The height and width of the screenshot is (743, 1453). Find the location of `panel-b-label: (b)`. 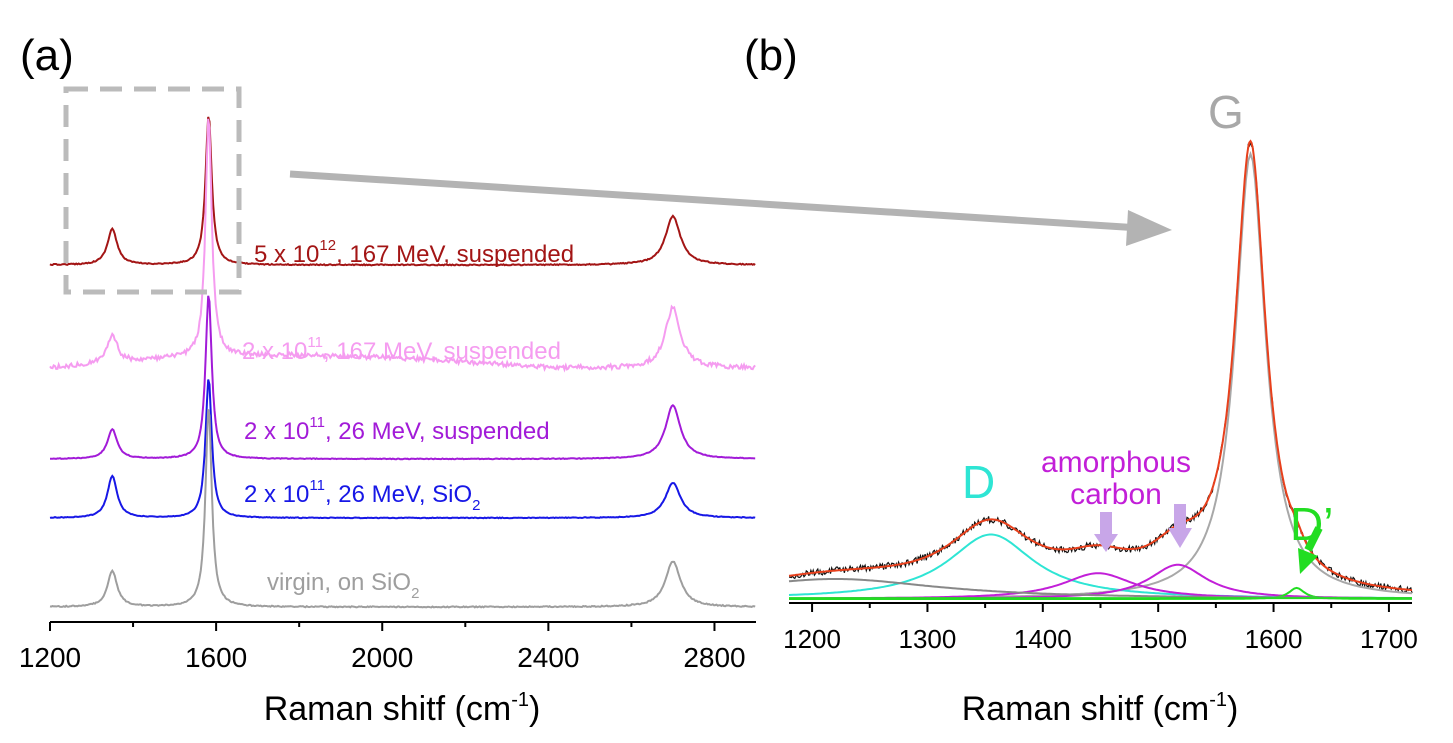

panel-b-label: (b) is located at coordinates (771, 55).